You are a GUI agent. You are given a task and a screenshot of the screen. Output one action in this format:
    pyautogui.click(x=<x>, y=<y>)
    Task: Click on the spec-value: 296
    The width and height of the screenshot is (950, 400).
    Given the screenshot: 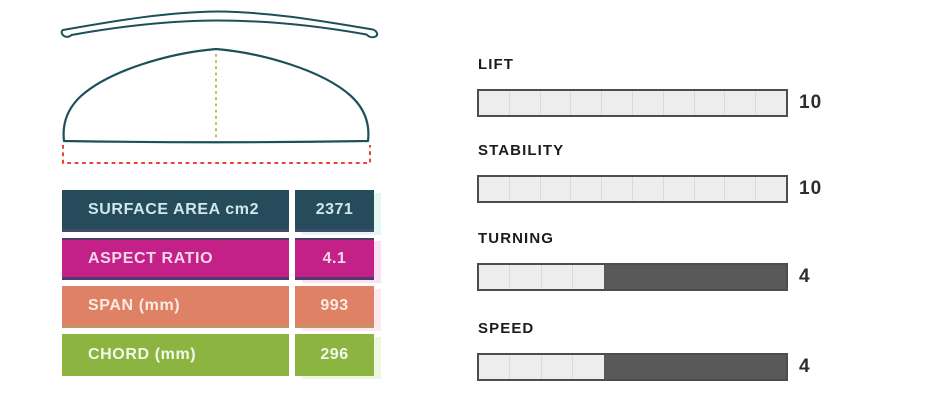 What is the action you would take?
    pyautogui.click(x=334, y=355)
    